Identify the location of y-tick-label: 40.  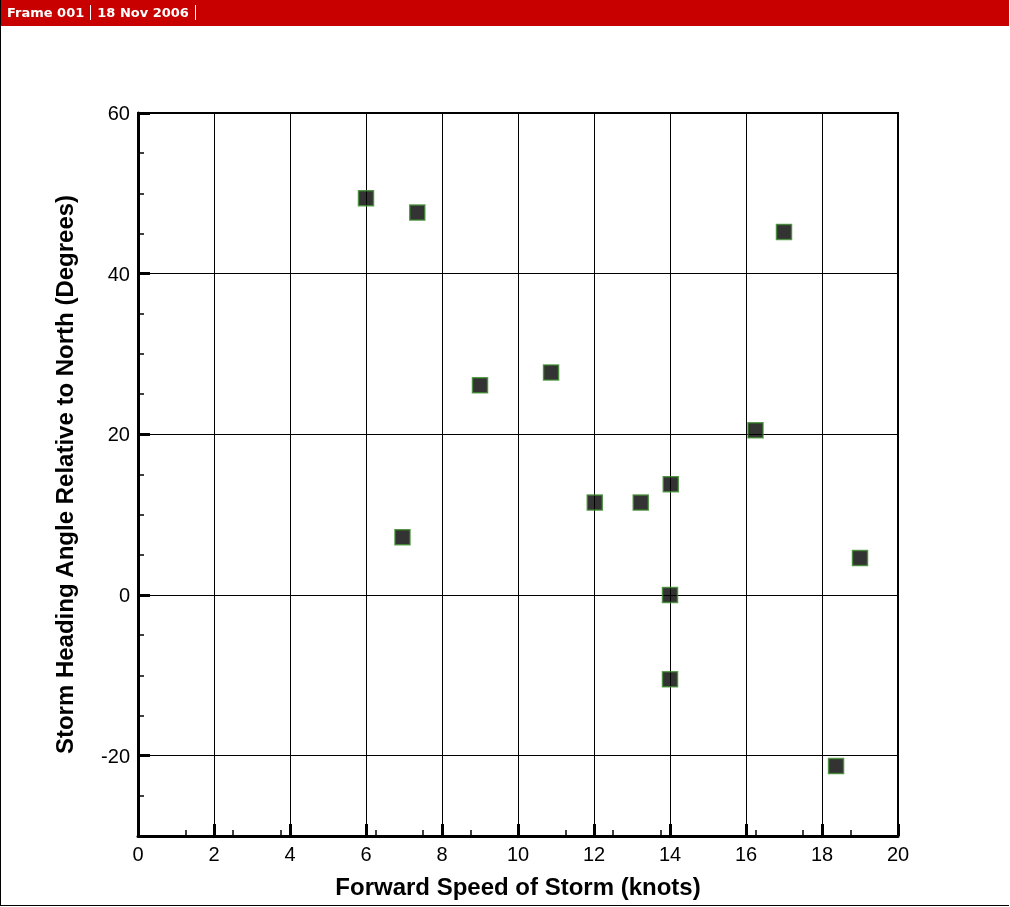
(118, 273).